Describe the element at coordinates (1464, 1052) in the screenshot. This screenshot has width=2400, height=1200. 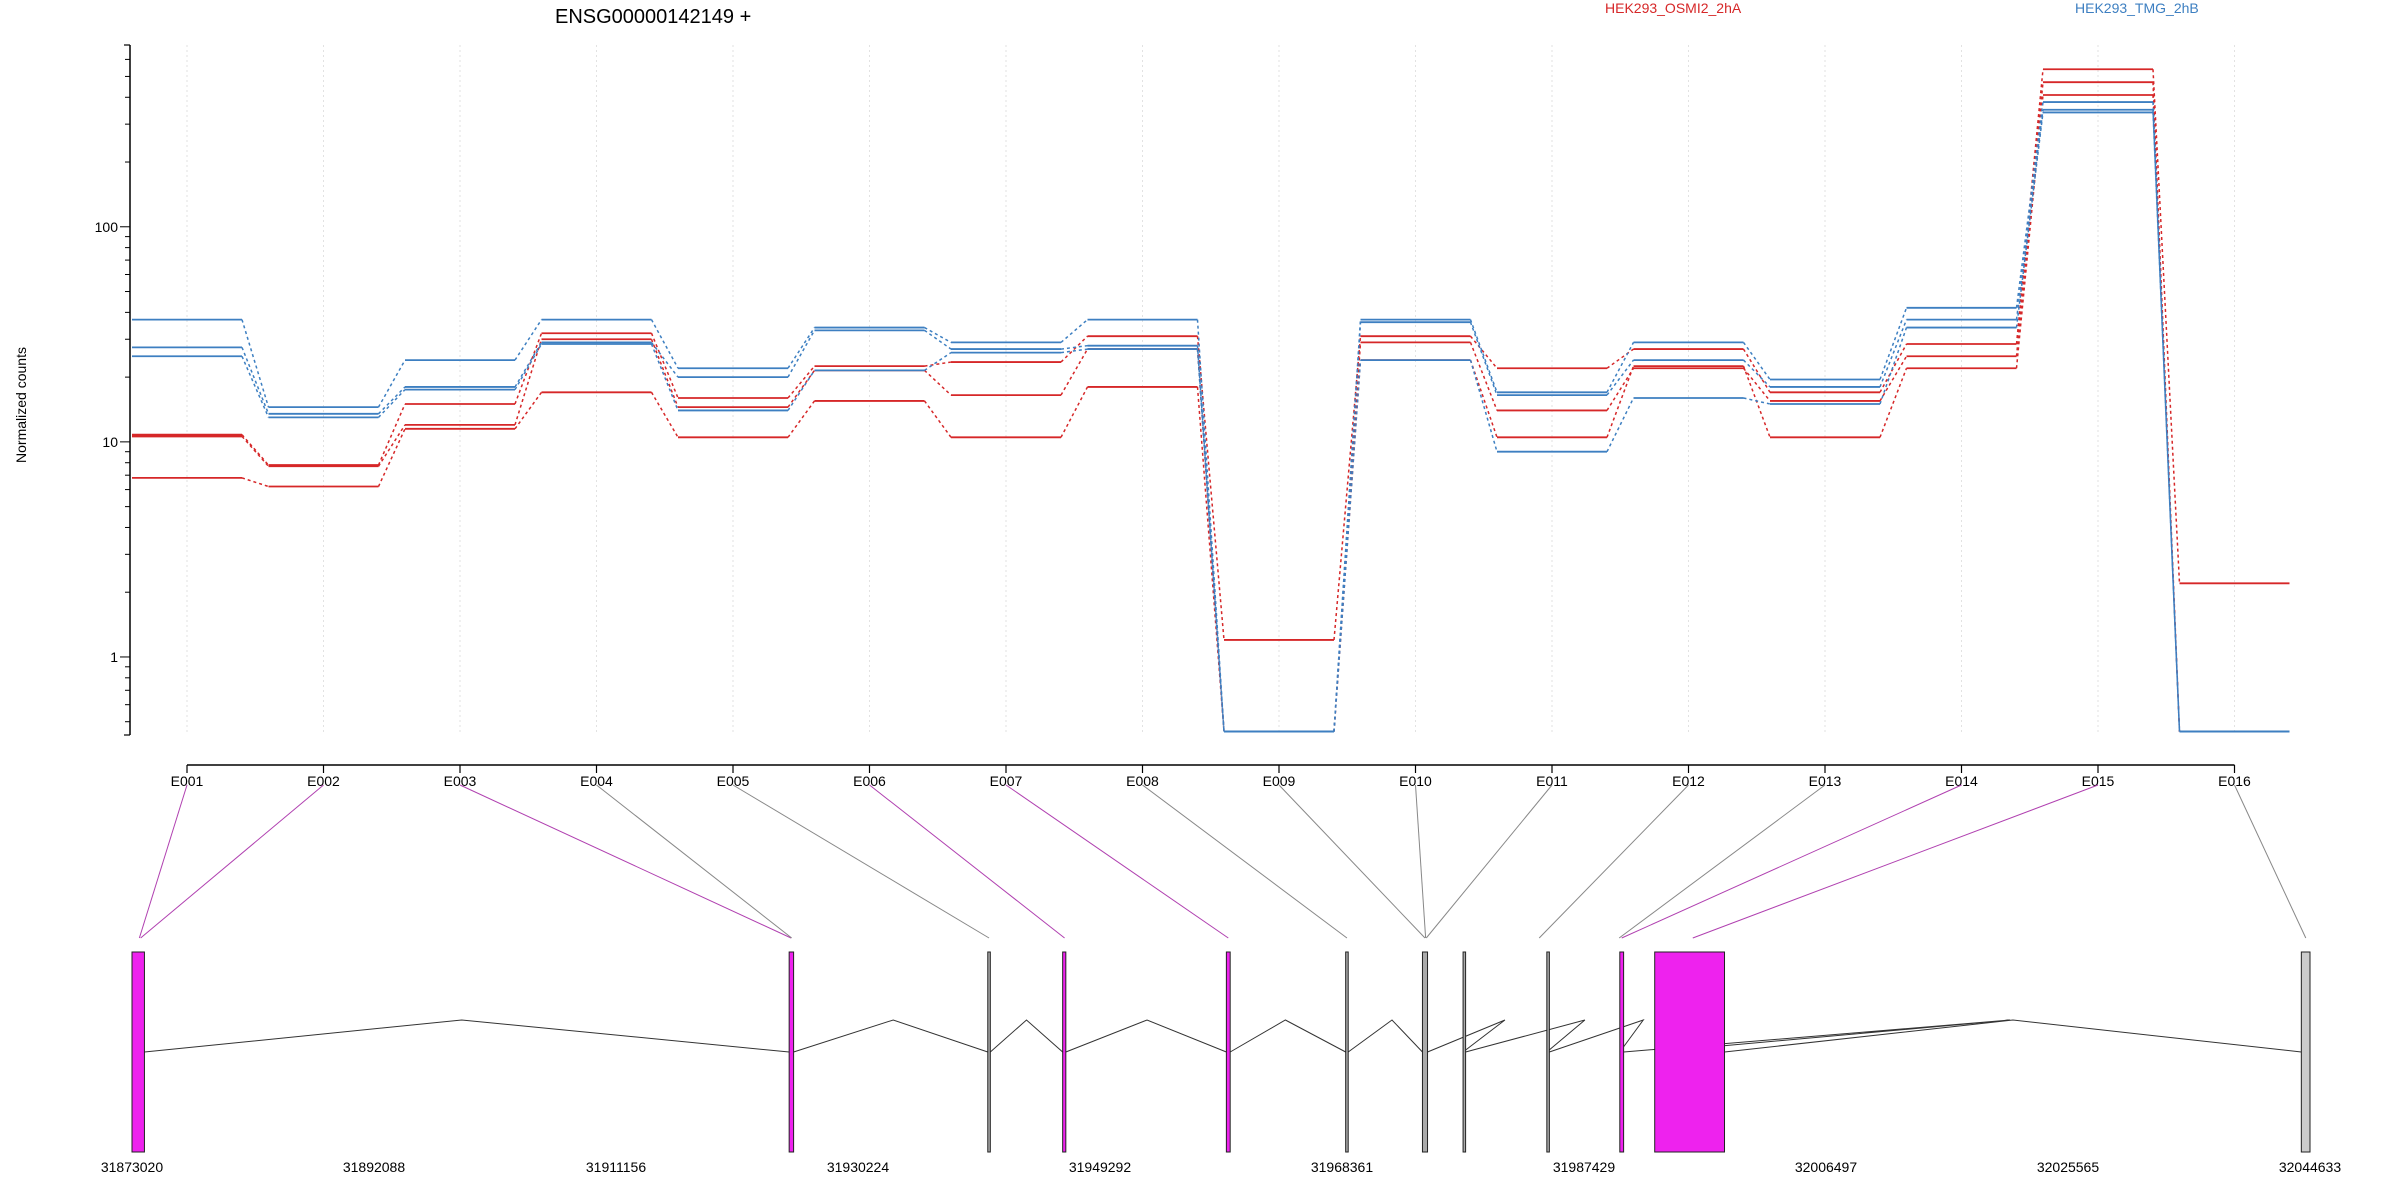
I see `exon-box-e011` at that location.